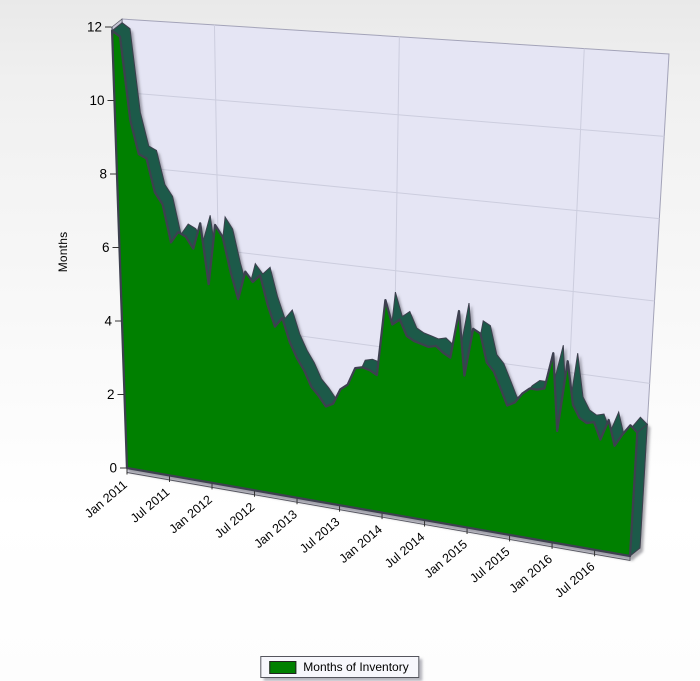 Image resolution: width=700 pixels, height=681 pixels. What do you see at coordinates (106, 499) in the screenshot?
I see `x-tick-label: Jan 2011` at bounding box center [106, 499].